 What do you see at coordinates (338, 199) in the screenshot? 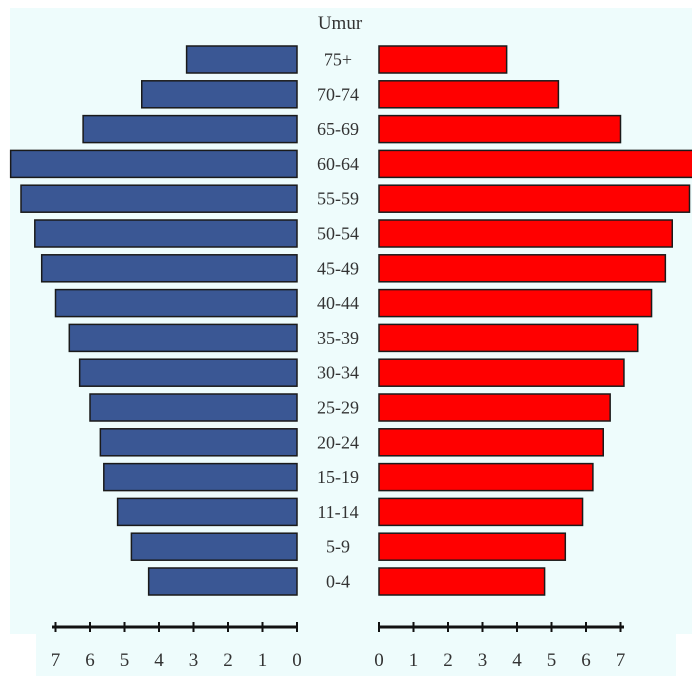
I see `age-label: 55-59` at bounding box center [338, 199].